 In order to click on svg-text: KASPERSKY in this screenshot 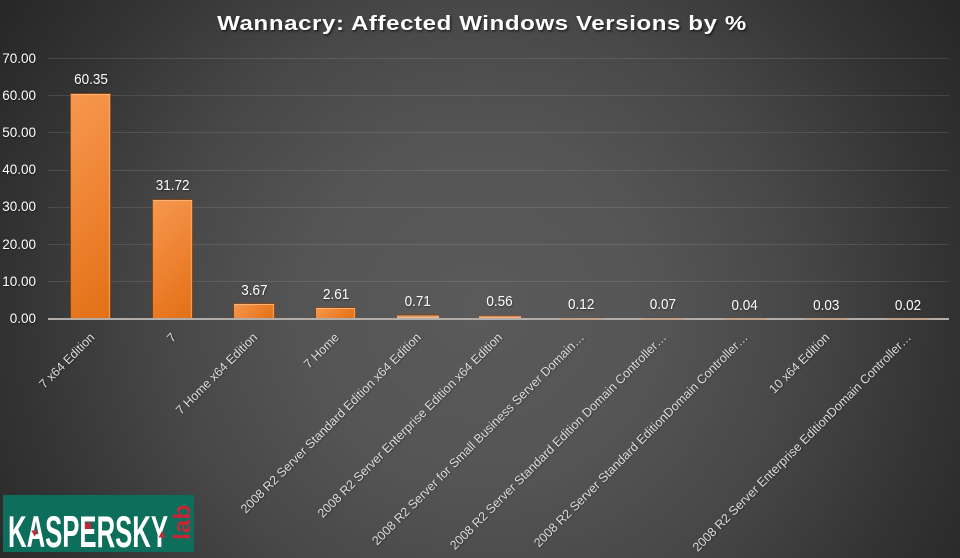, I will do `click(88, 529)`.